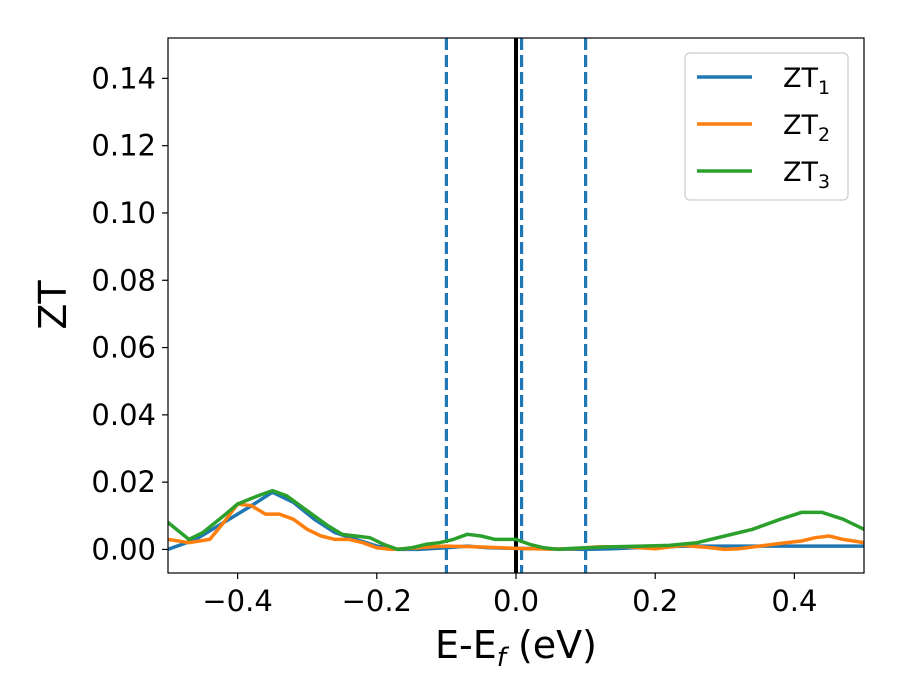 The width and height of the screenshot is (900, 700). Describe the element at coordinates (794, 601) in the screenshot. I see `x-tick-label: 0.4` at that location.